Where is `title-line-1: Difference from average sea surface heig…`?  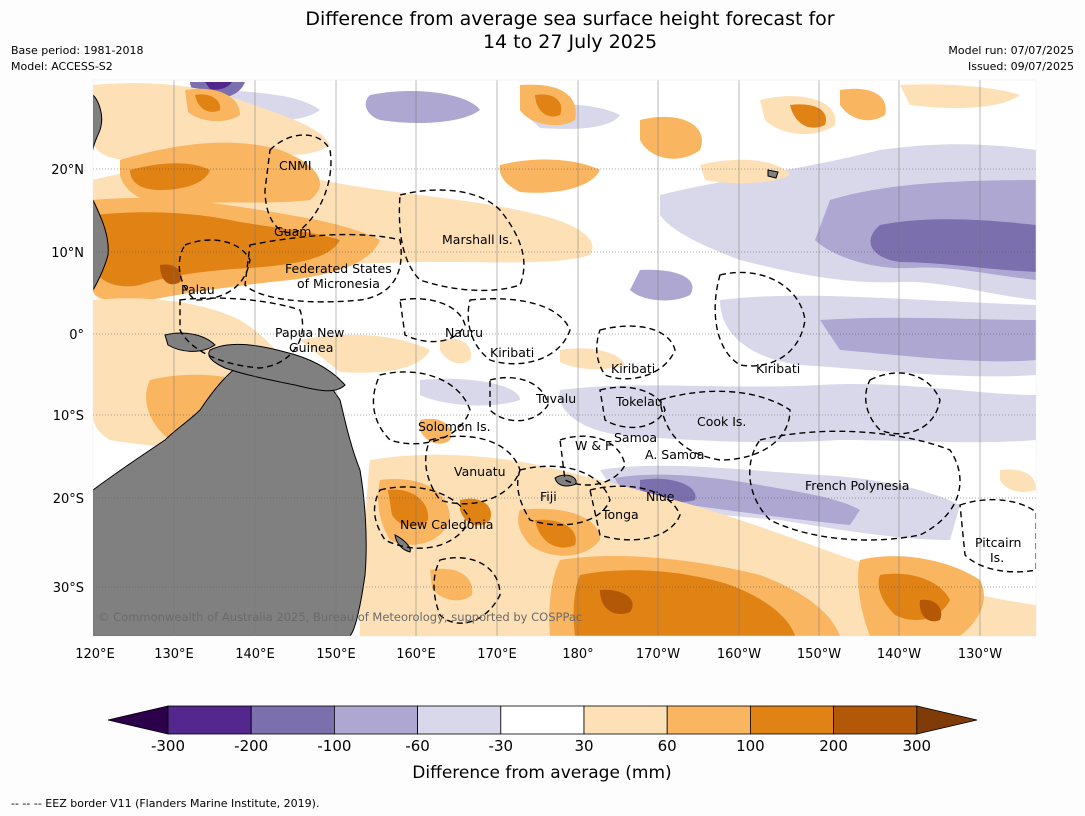 title-line-1: Difference from average sea surface heig… is located at coordinates (570, 19).